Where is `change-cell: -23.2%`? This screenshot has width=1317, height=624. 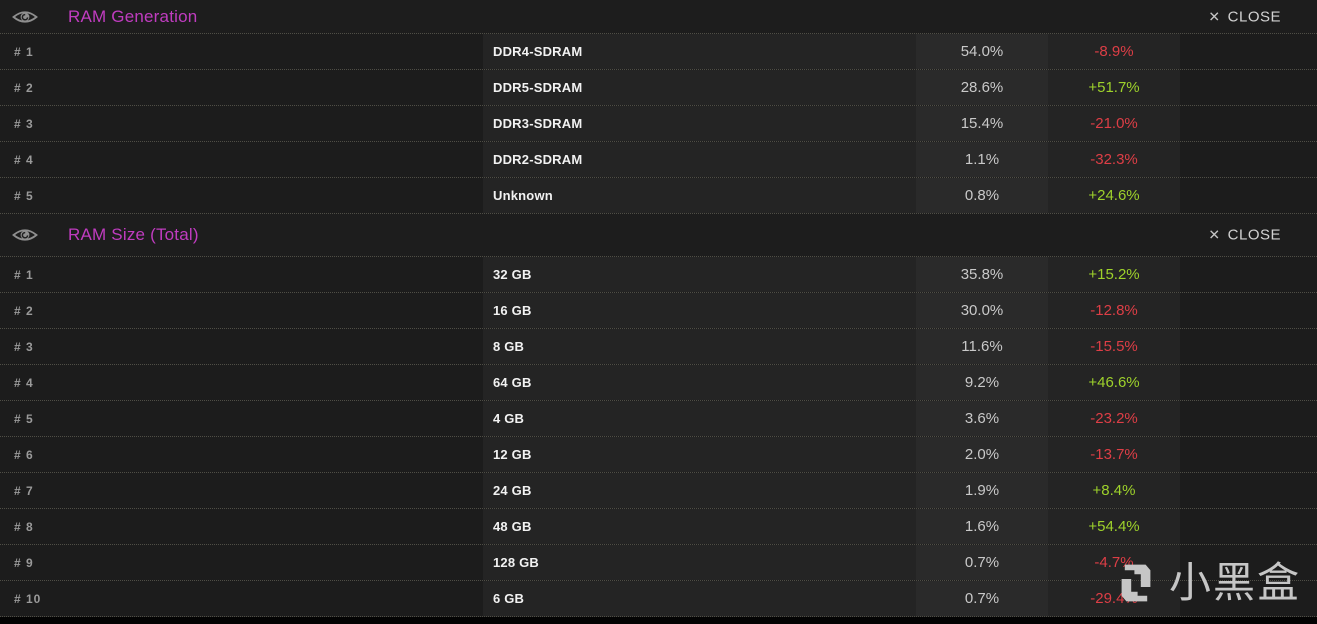
change-cell: -23.2% is located at coordinates (1114, 418).